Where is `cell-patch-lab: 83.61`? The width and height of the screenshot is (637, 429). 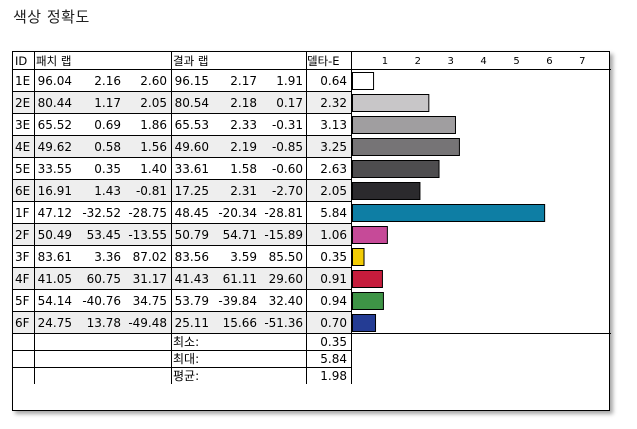
cell-patch-lab: 83.61 is located at coordinates (55, 257).